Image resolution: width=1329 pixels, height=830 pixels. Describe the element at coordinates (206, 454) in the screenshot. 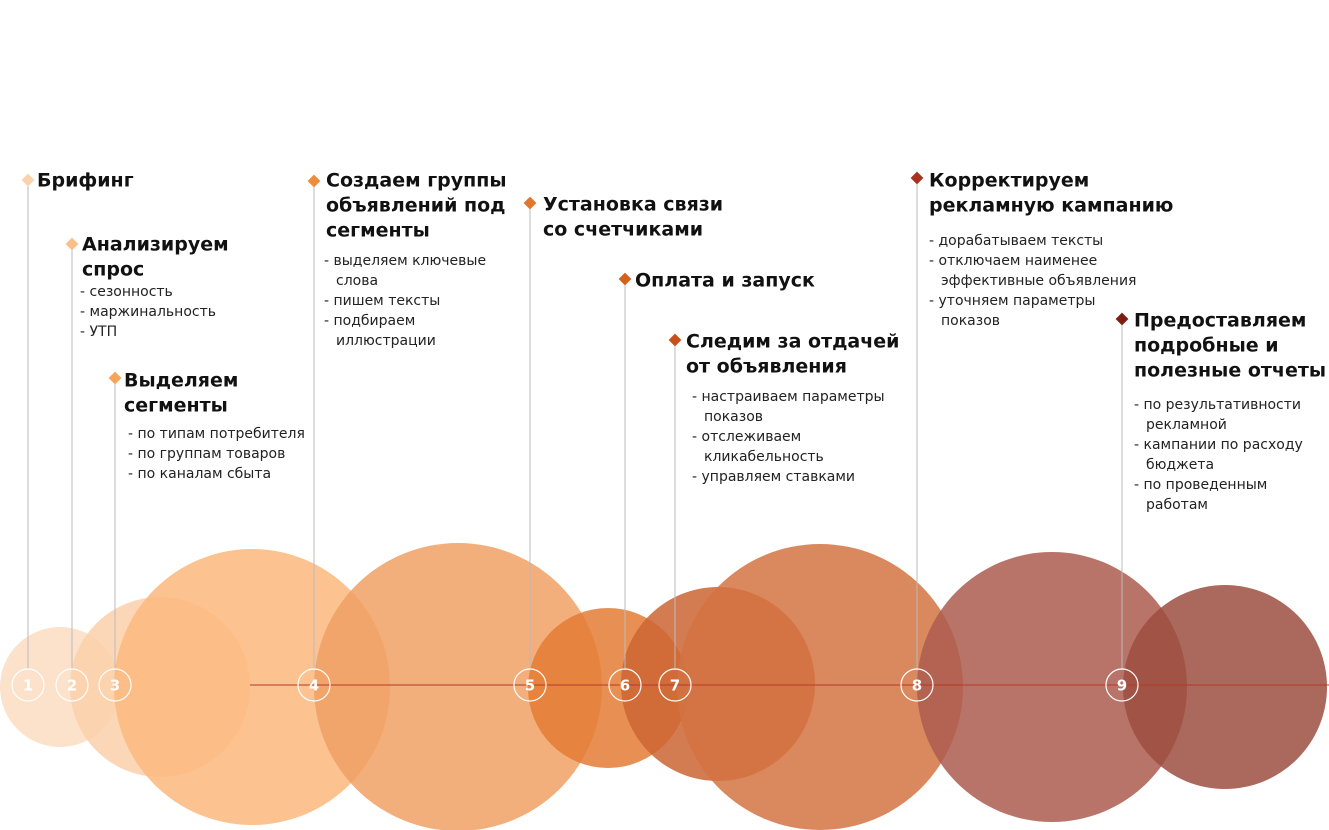

I see `step-item: - по группам товаров` at that location.